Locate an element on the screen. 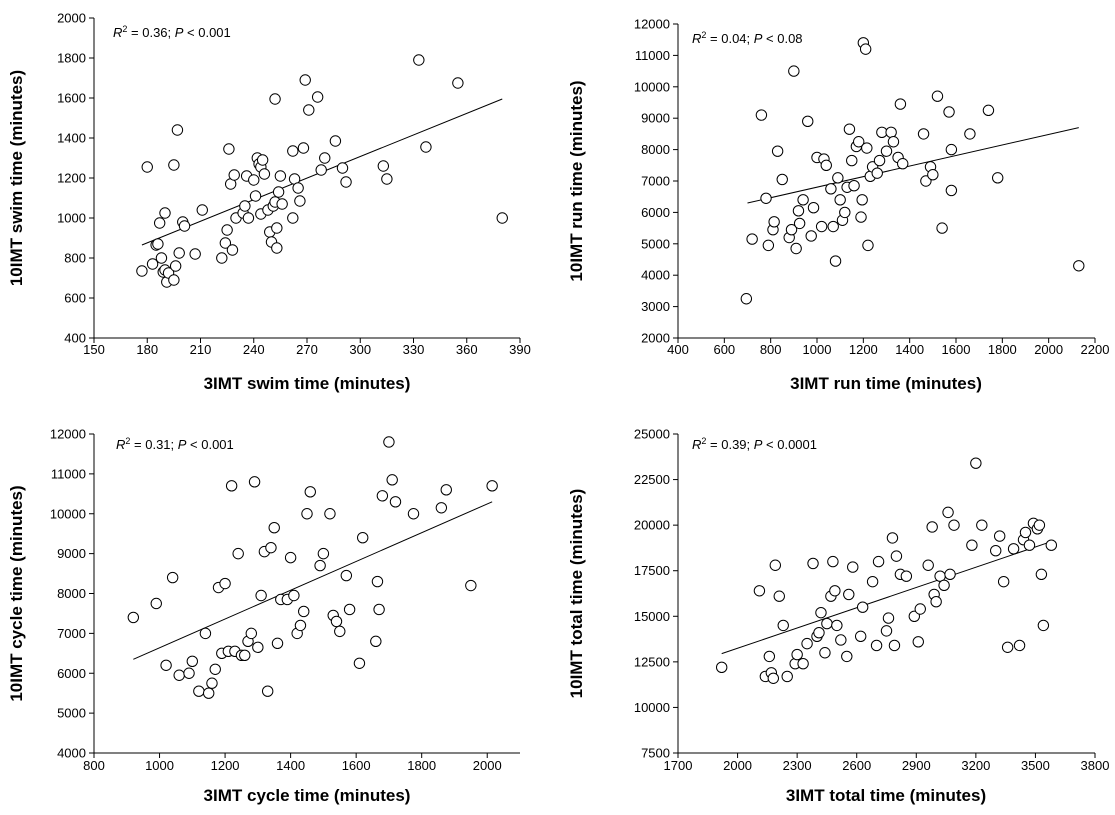  y-tick-label: 400 is located at coordinates (75, 338).